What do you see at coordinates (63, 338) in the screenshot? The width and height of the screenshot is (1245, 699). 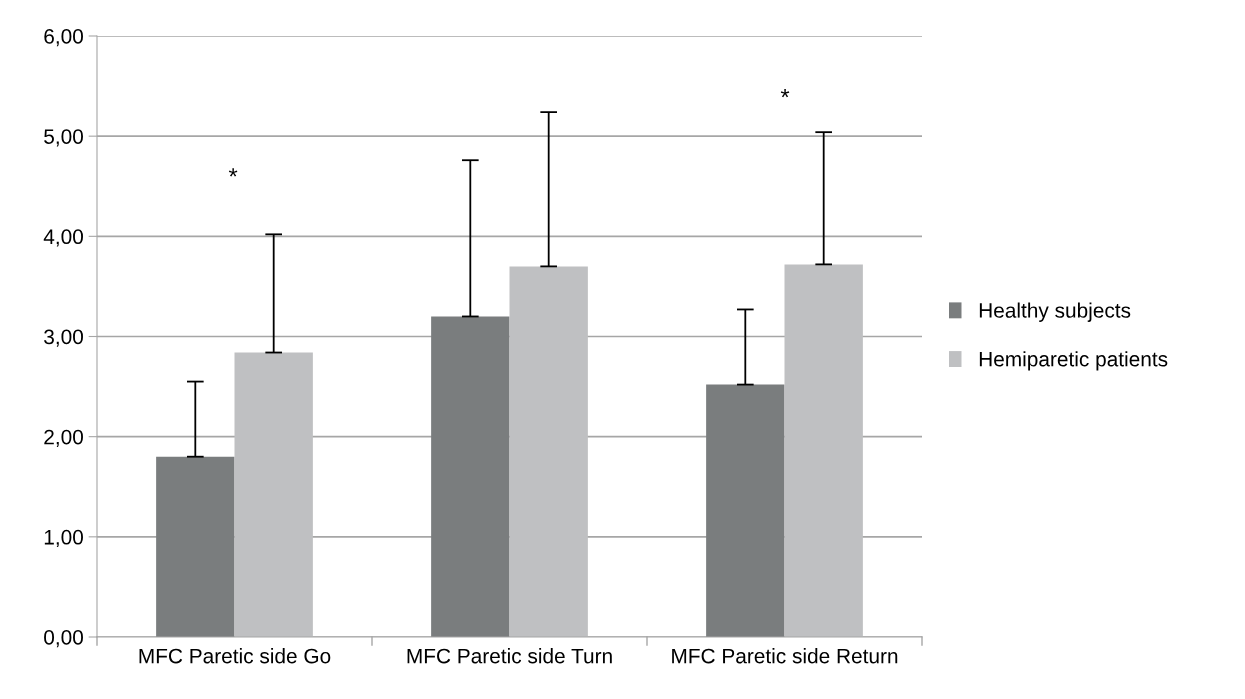 I see `y-tick-label: 3,00` at bounding box center [63, 338].